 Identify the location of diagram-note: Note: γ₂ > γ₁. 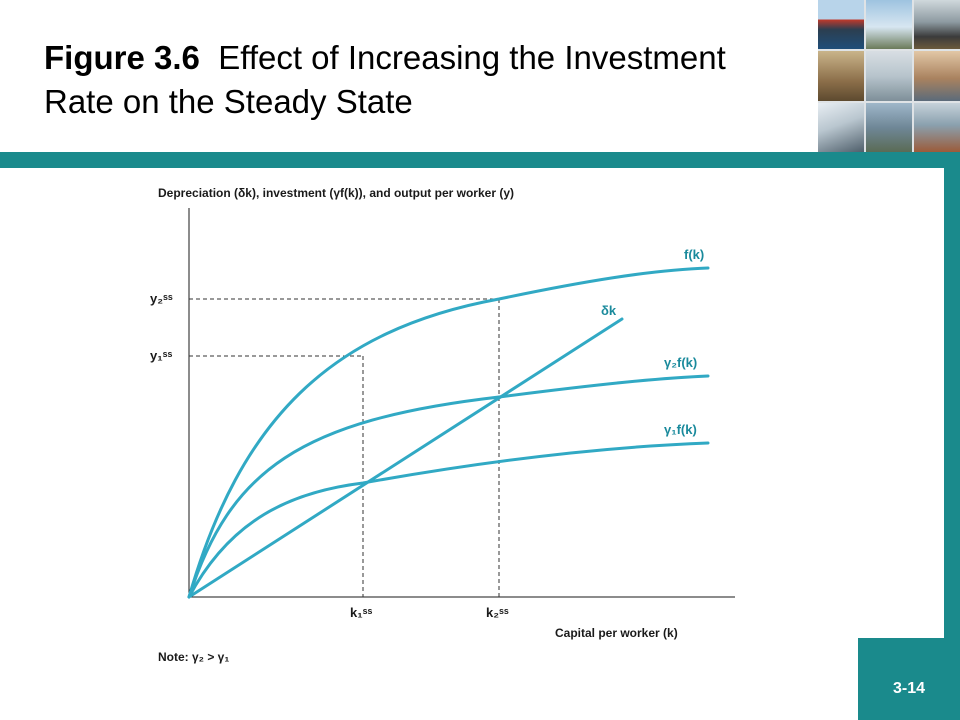
(193, 657).